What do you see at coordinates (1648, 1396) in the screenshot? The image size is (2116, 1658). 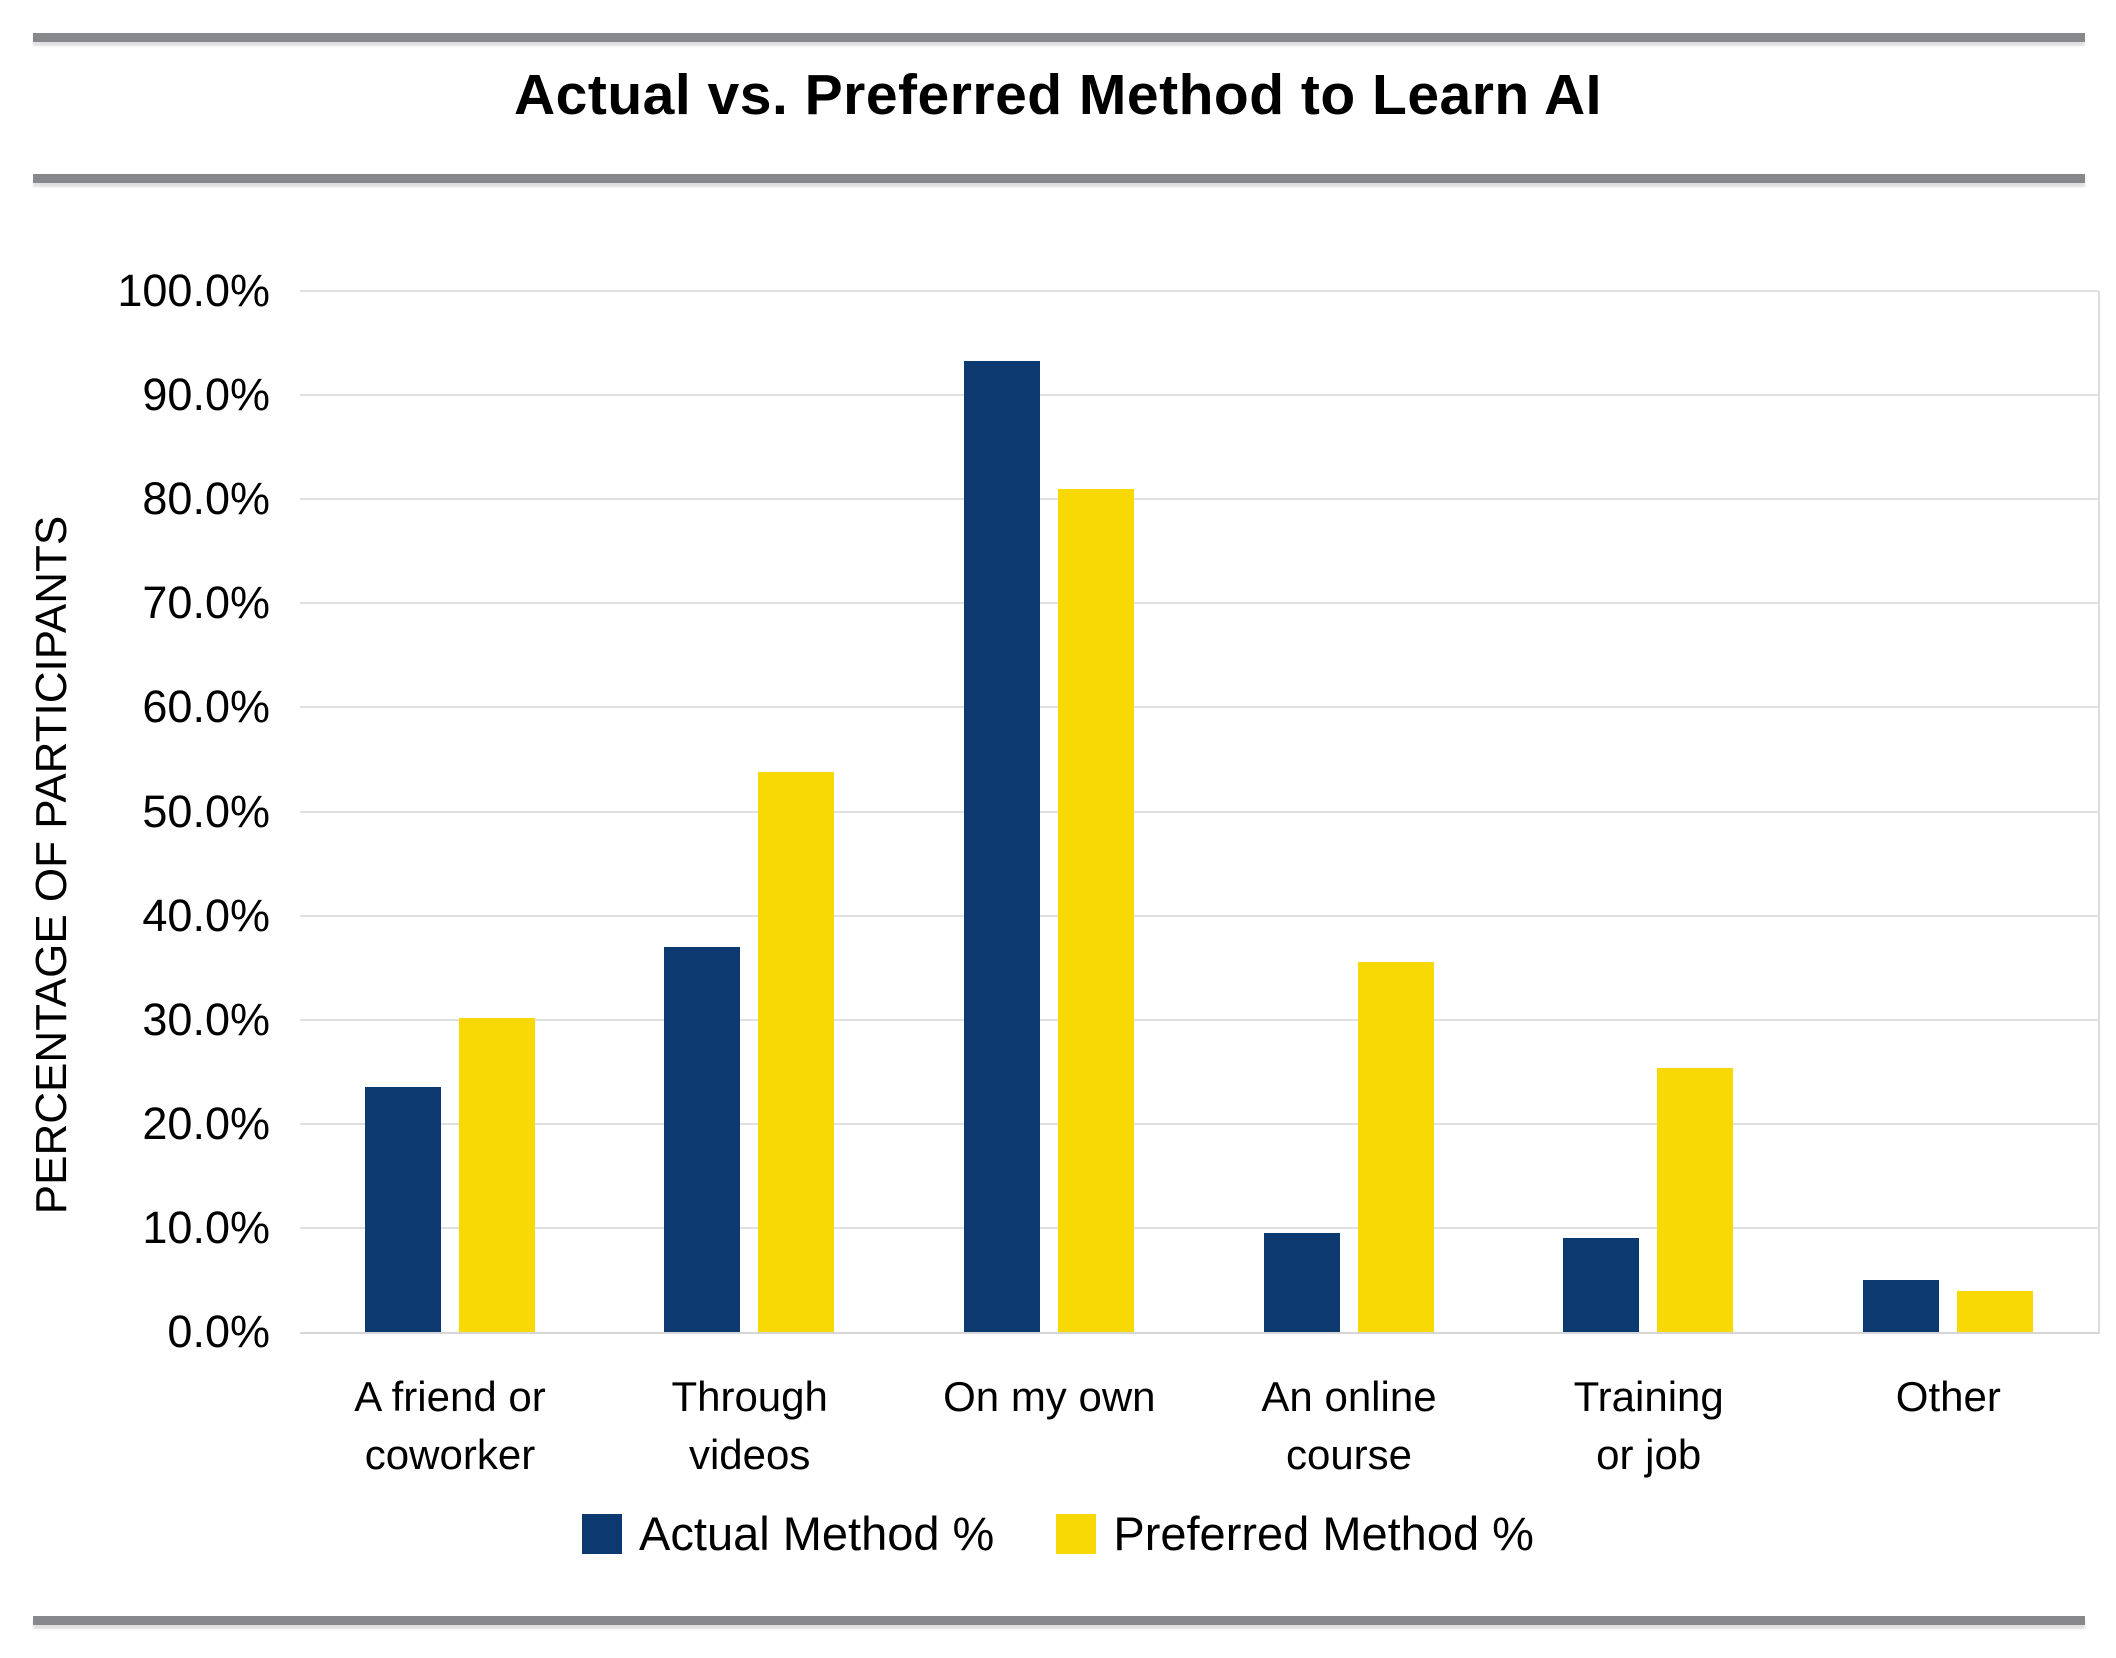 I see `x-axis-category-label-line: Training` at bounding box center [1648, 1396].